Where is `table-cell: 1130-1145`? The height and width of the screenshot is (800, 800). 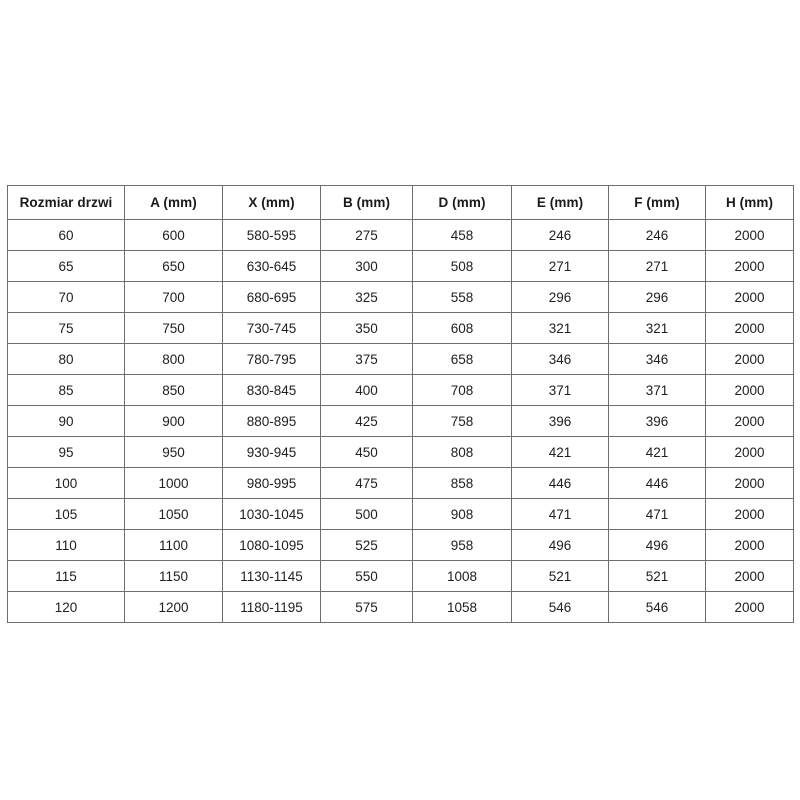 table-cell: 1130-1145 is located at coordinates (271, 576).